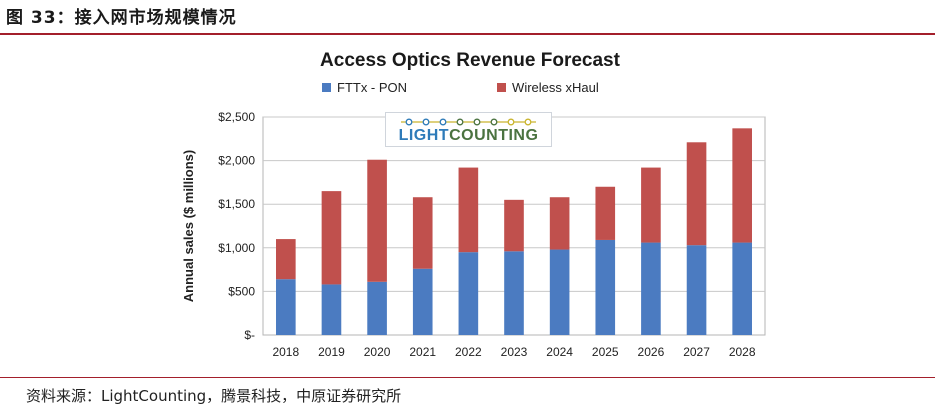 Image resolution: width=935 pixels, height=415 pixels. Describe the element at coordinates (241, 291) in the screenshot. I see `y-tick-label: $500` at that location.